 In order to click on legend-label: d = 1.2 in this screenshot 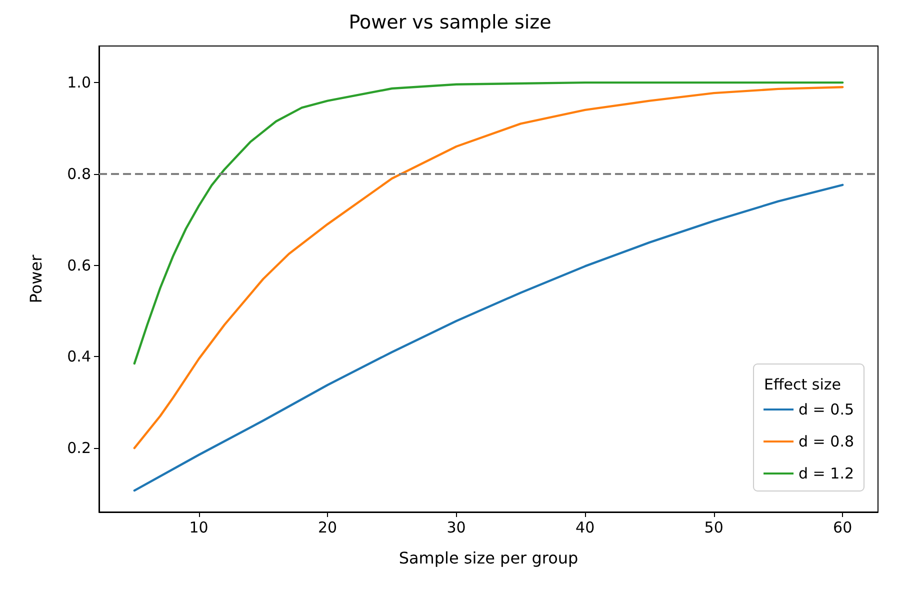, I will do `click(826, 473)`.